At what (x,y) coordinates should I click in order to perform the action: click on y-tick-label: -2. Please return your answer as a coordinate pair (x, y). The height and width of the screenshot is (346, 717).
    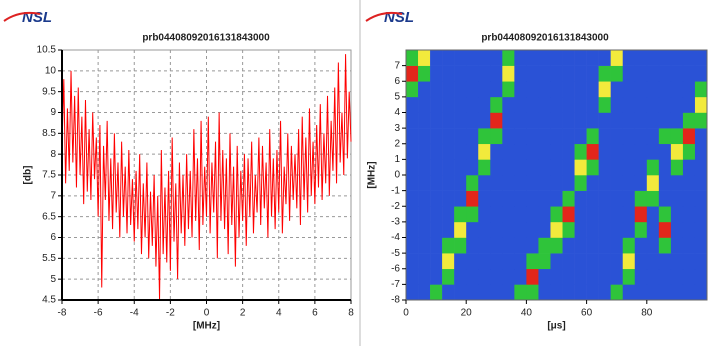
    Looking at the image, I should click on (395, 206).